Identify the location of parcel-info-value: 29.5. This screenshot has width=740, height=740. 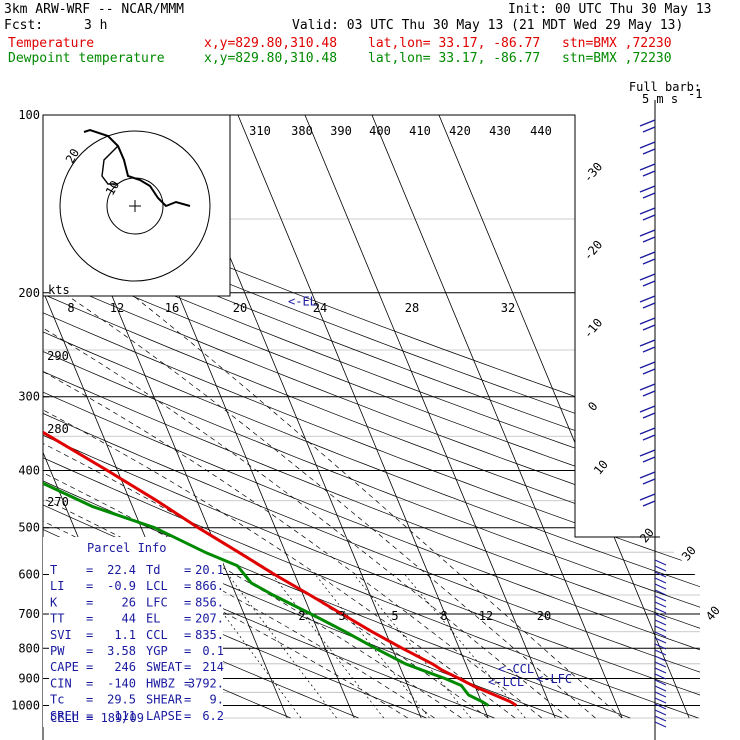
(121, 700).